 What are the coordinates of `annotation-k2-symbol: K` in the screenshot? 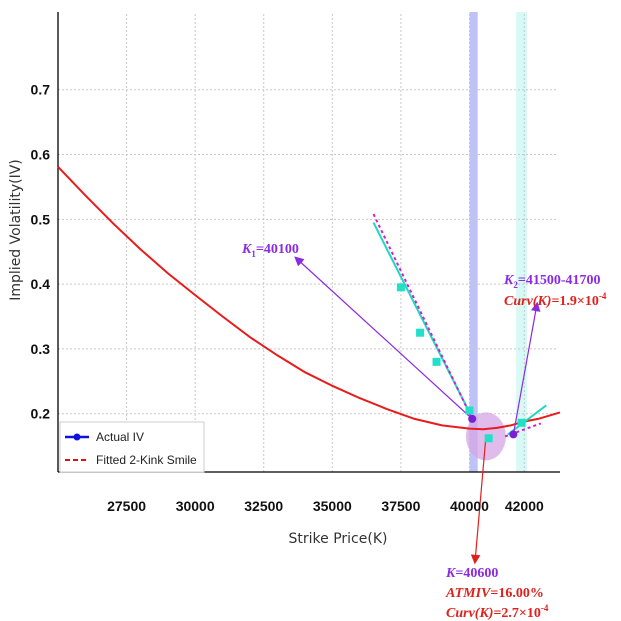 It's located at (509, 280).